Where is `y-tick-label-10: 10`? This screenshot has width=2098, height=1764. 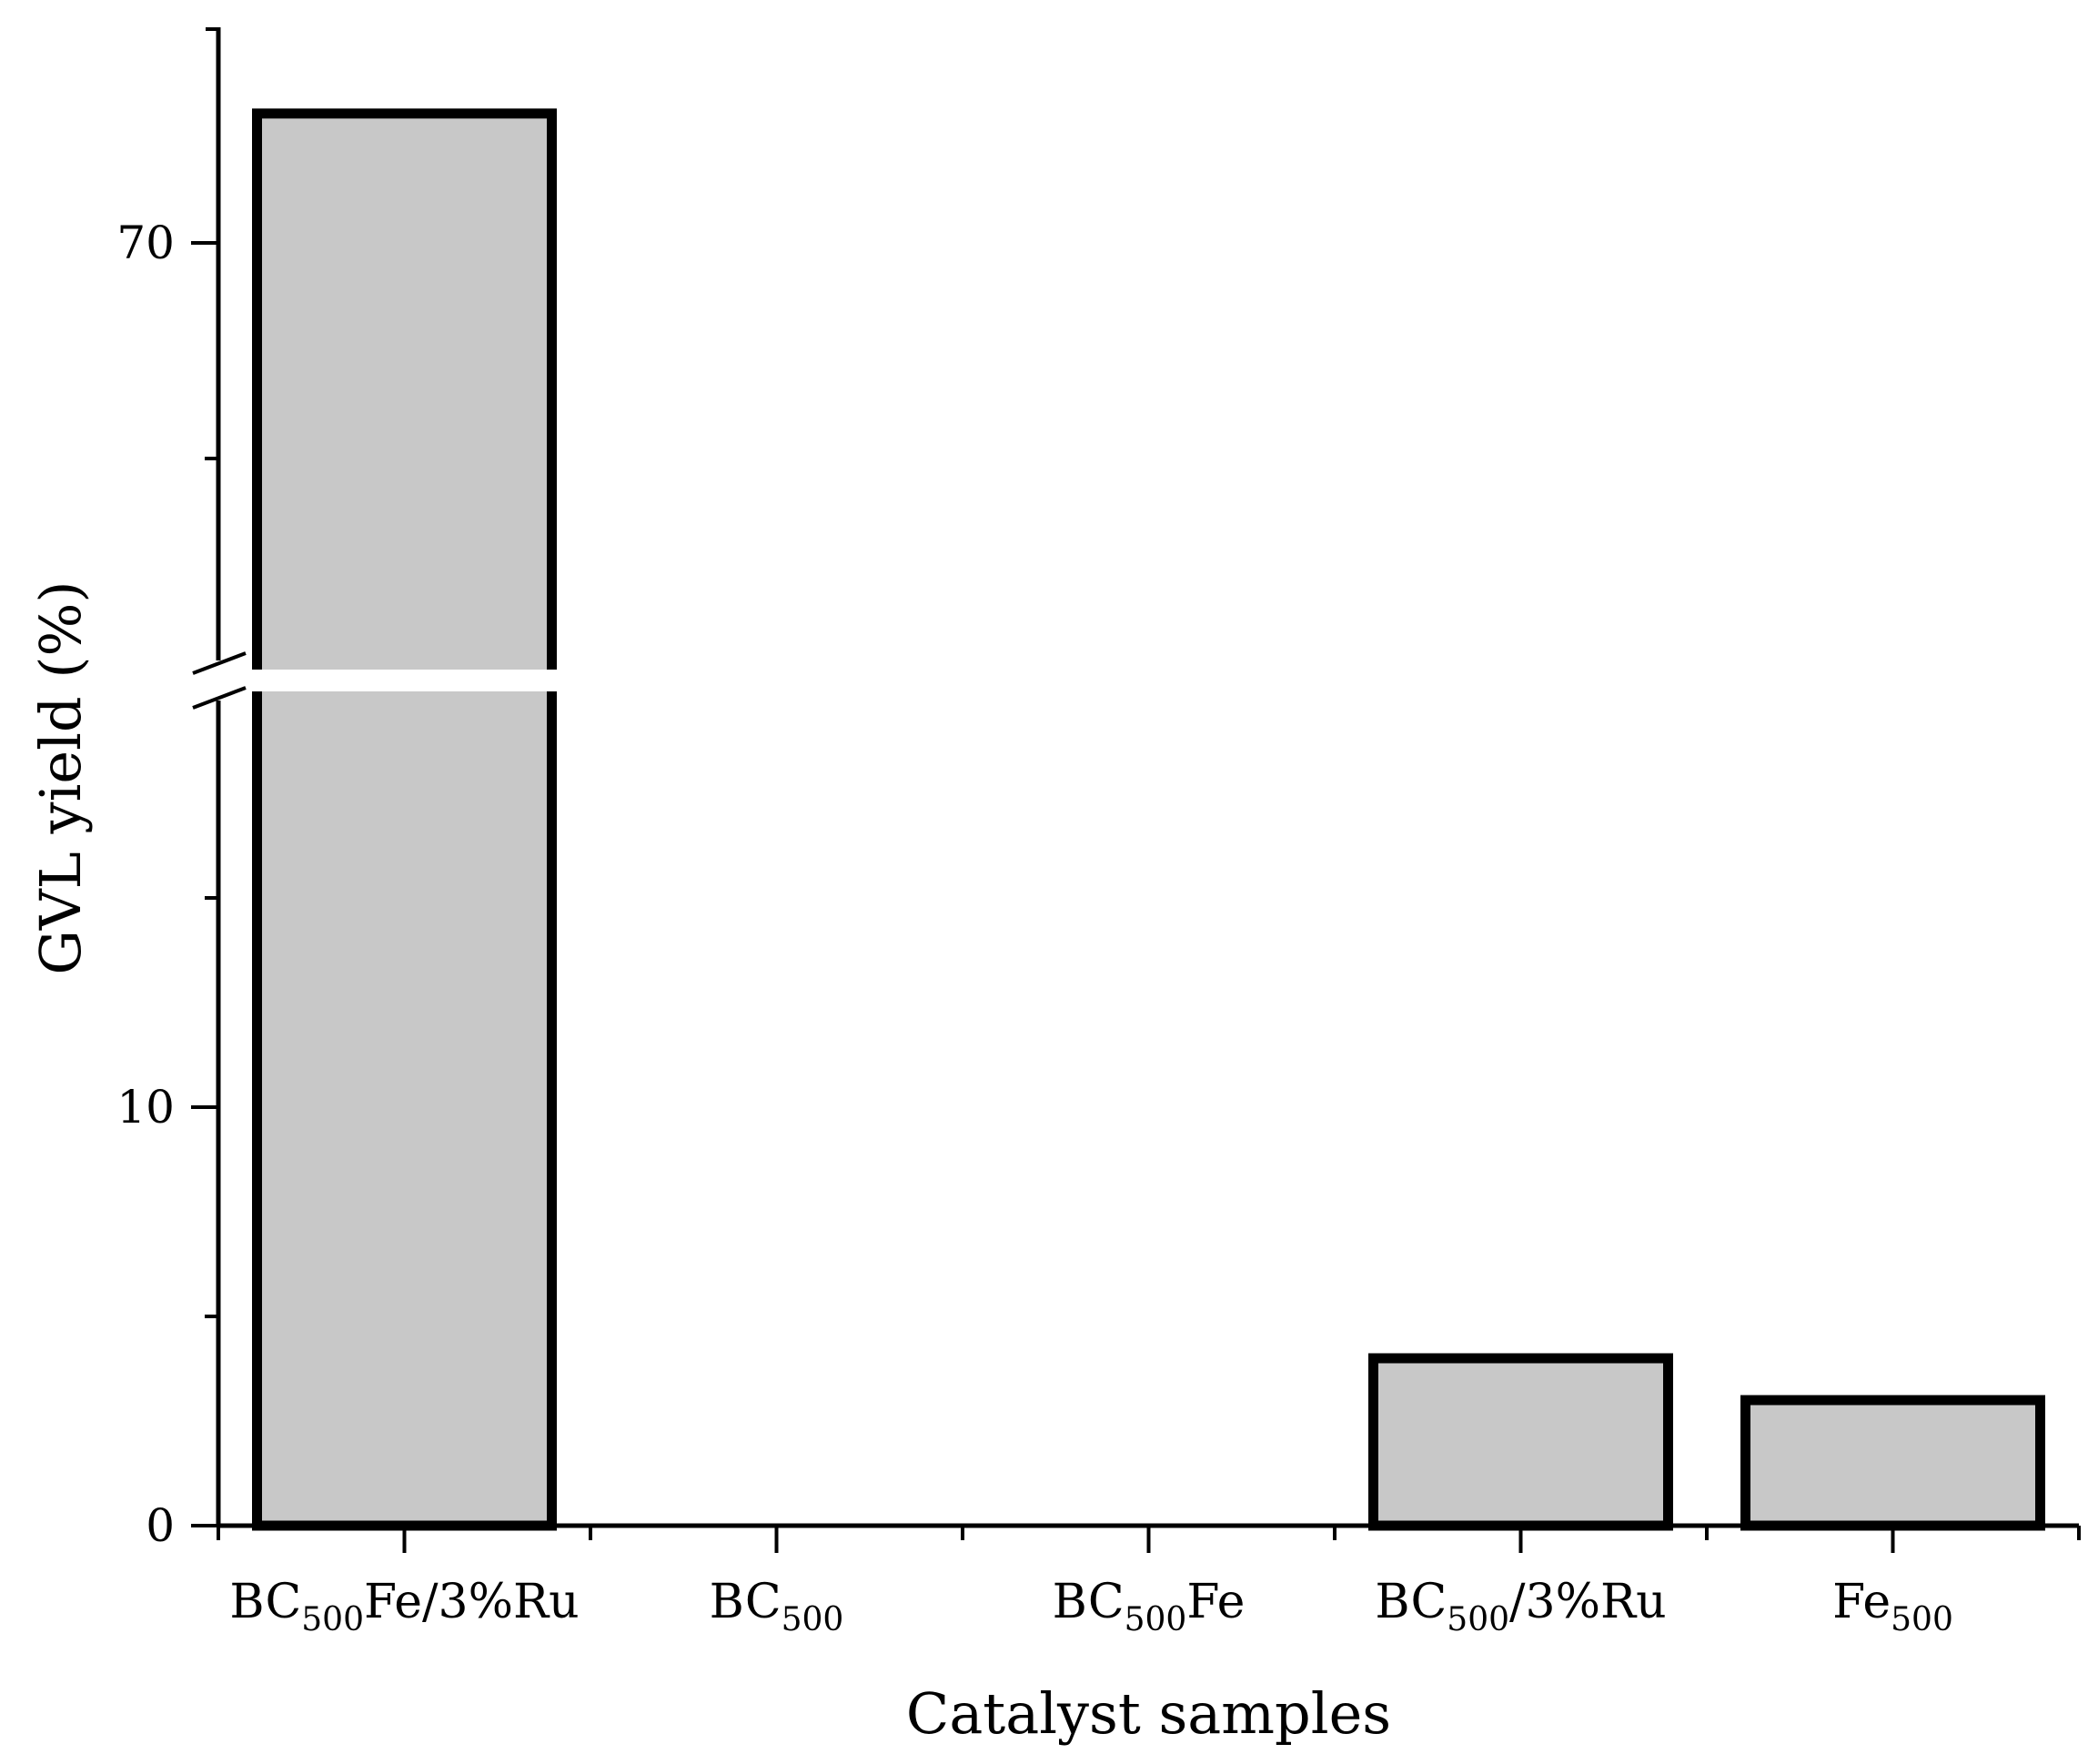 y-tick-label-10: 10 is located at coordinates (145, 1107).